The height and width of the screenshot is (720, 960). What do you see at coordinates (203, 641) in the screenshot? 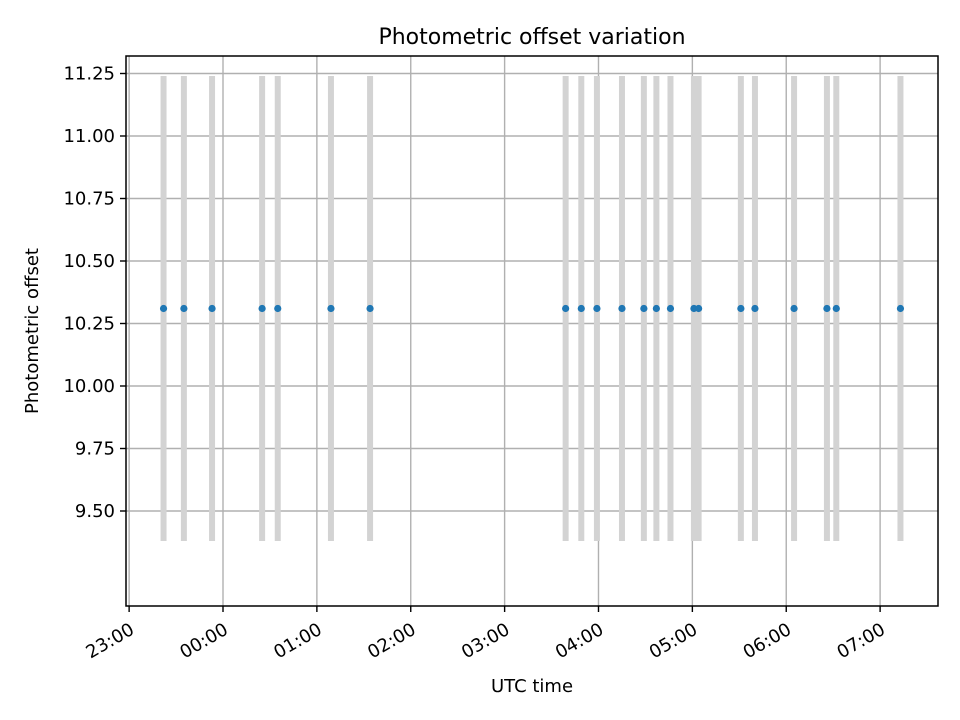
I see `x-tick-label: 00:00` at bounding box center [203, 641].